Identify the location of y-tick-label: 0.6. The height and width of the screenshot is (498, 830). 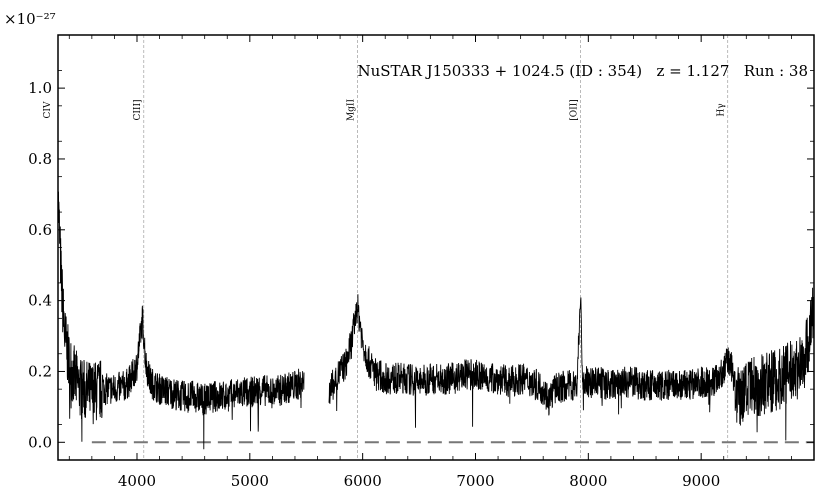
(40, 230).